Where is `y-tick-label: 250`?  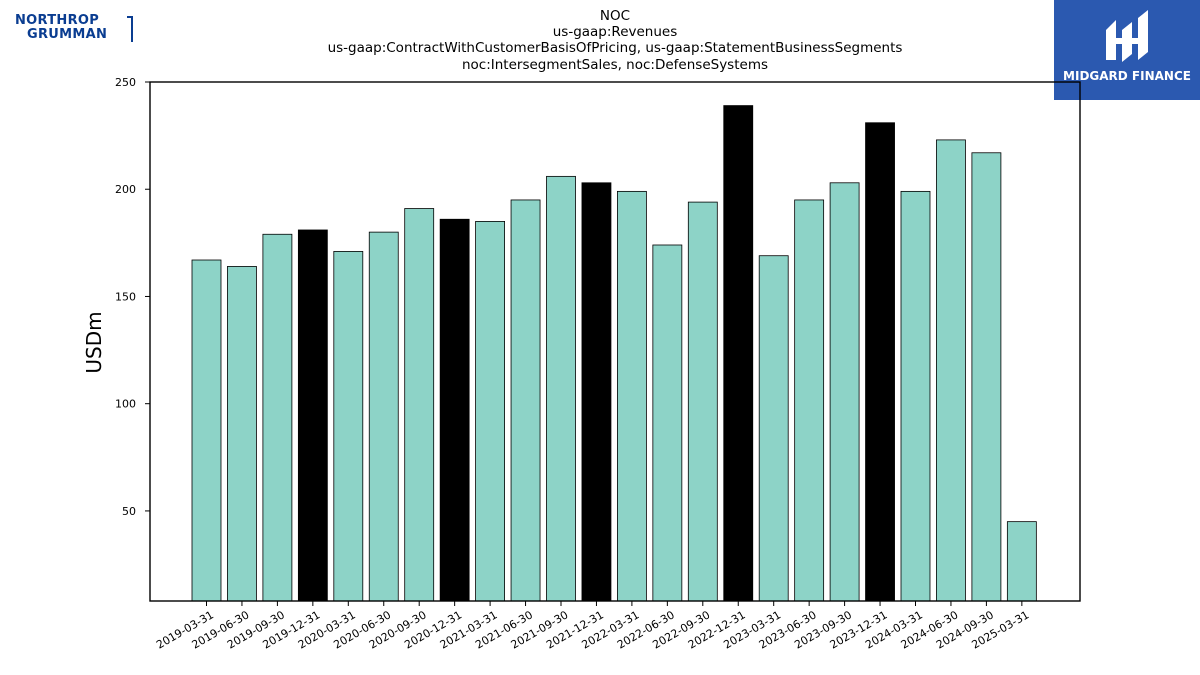 y-tick-label: 250 is located at coordinates (125, 82).